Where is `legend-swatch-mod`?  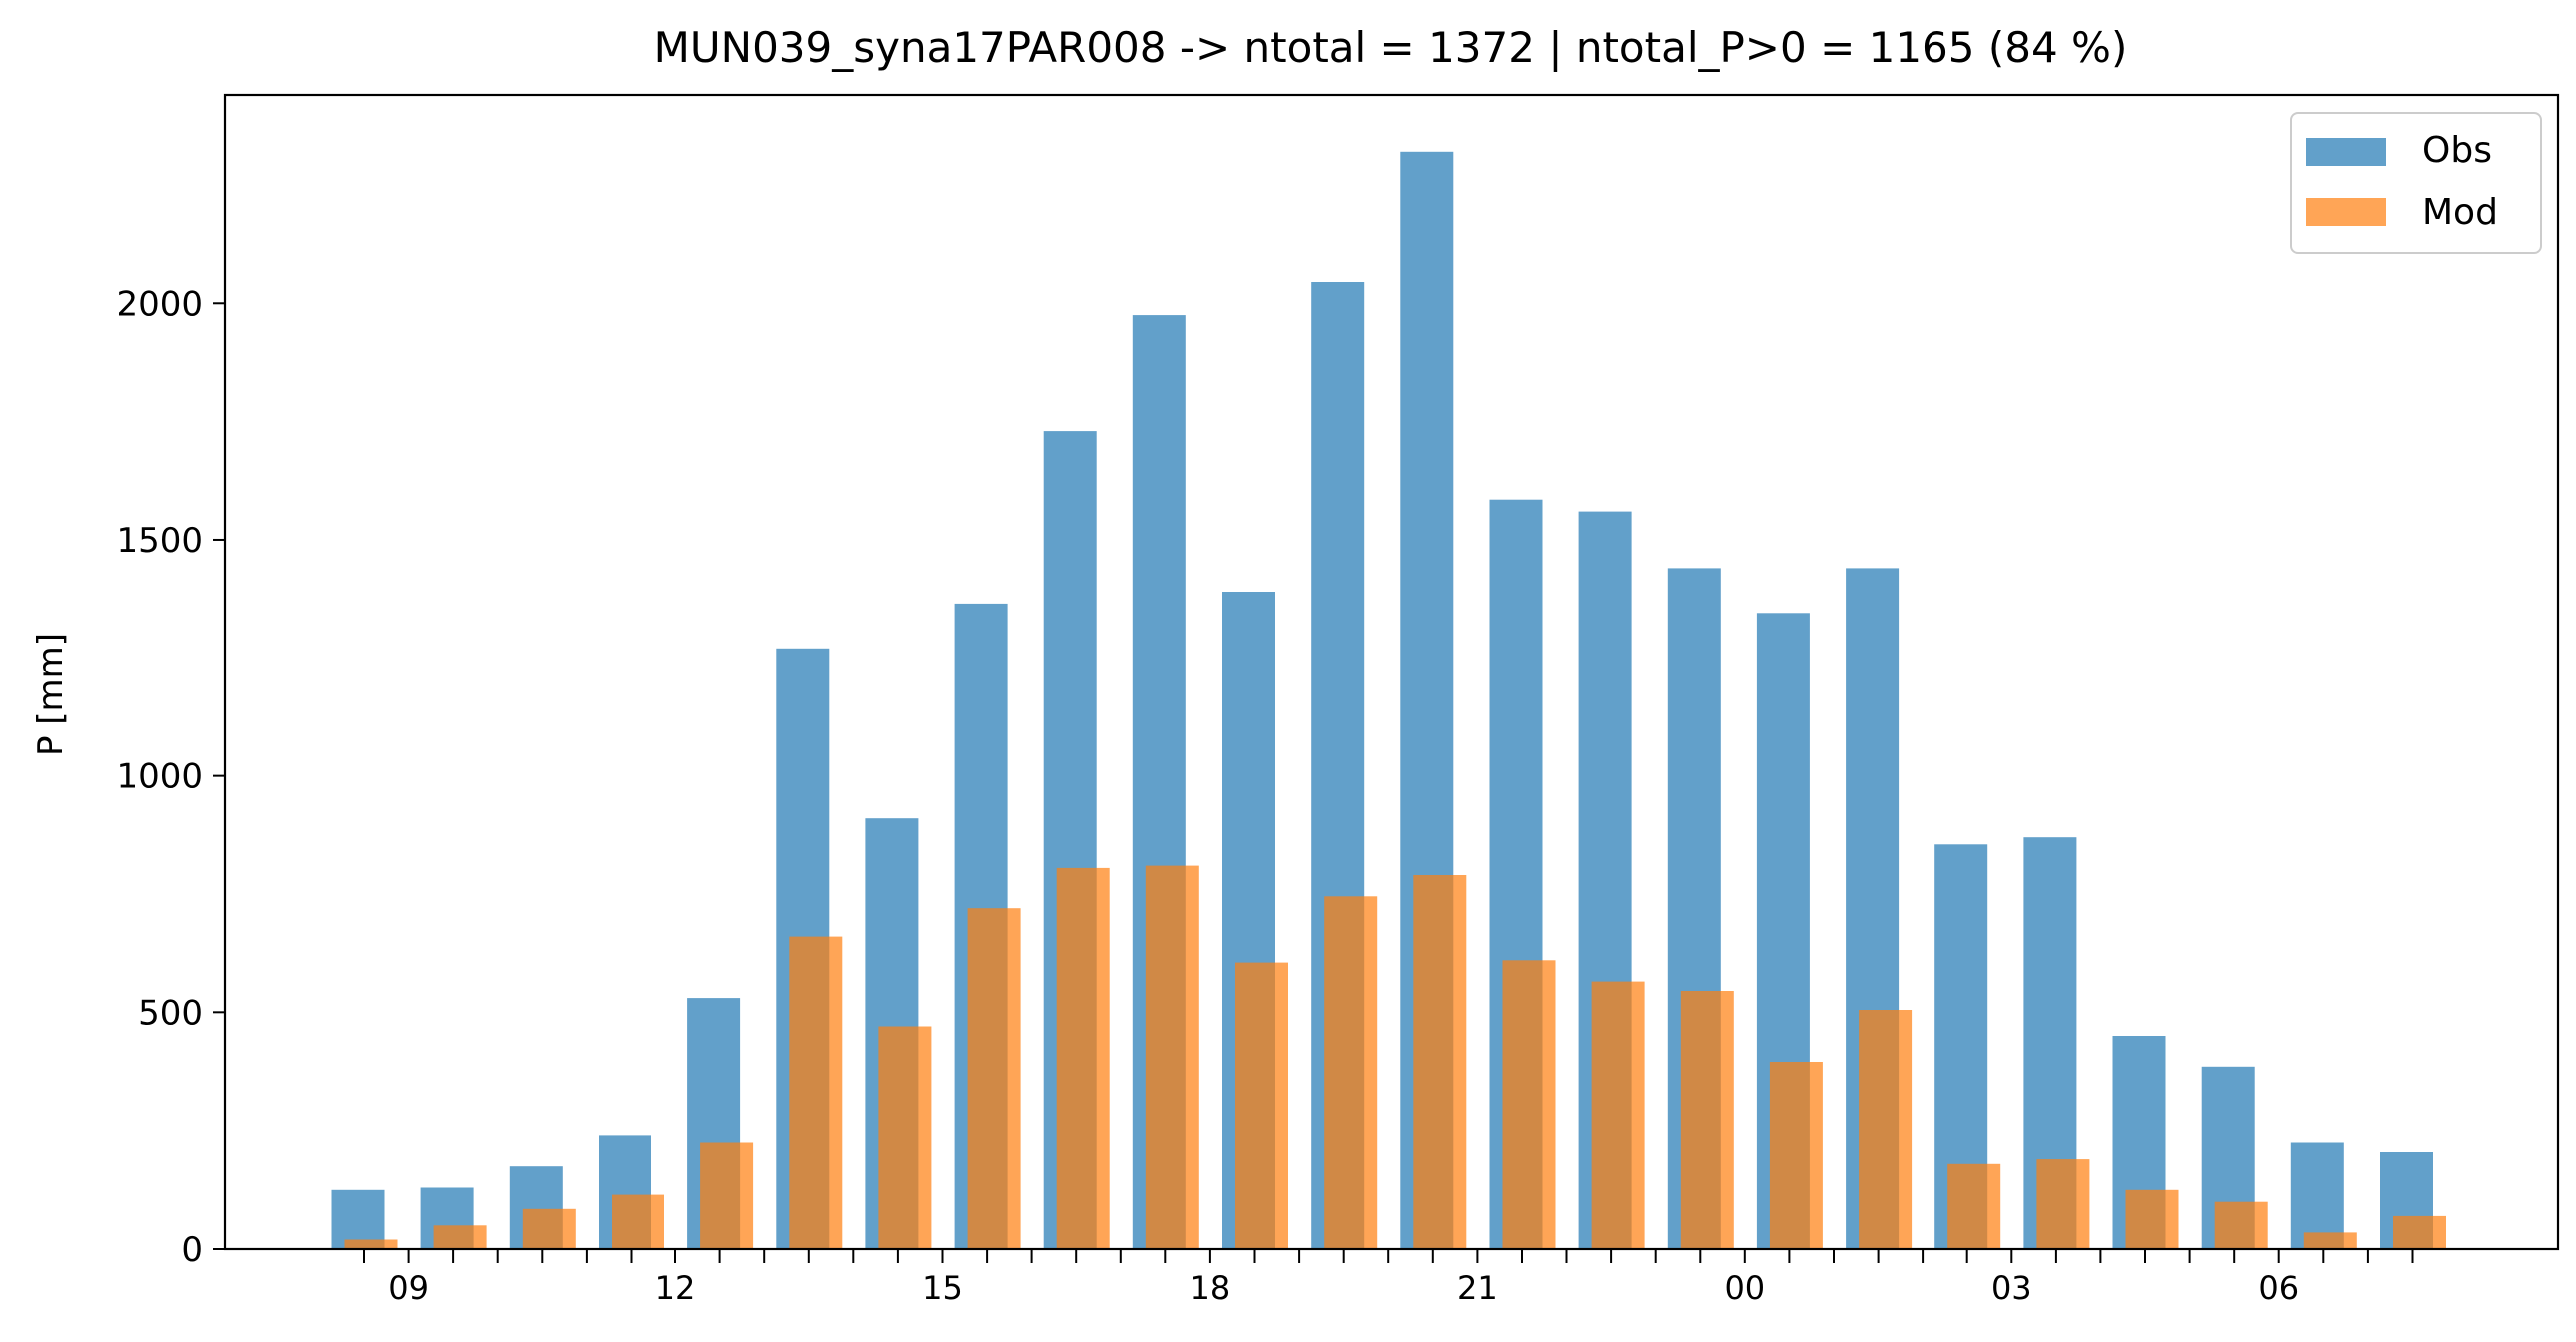 legend-swatch-mod is located at coordinates (2346, 212).